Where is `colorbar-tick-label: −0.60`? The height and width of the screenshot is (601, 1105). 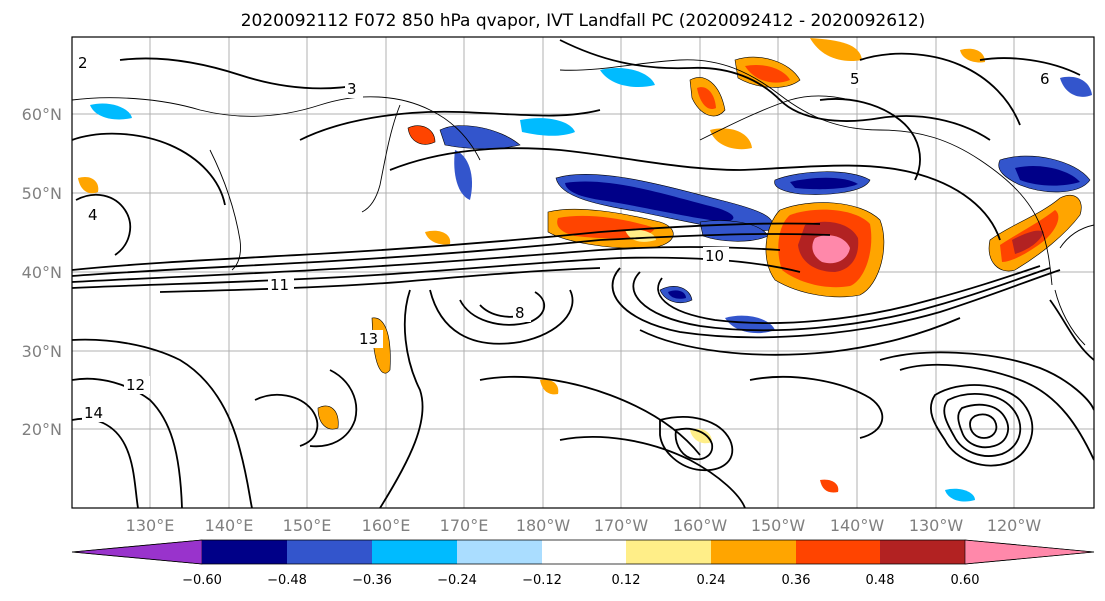 colorbar-tick-label: −0.60 is located at coordinates (202, 580).